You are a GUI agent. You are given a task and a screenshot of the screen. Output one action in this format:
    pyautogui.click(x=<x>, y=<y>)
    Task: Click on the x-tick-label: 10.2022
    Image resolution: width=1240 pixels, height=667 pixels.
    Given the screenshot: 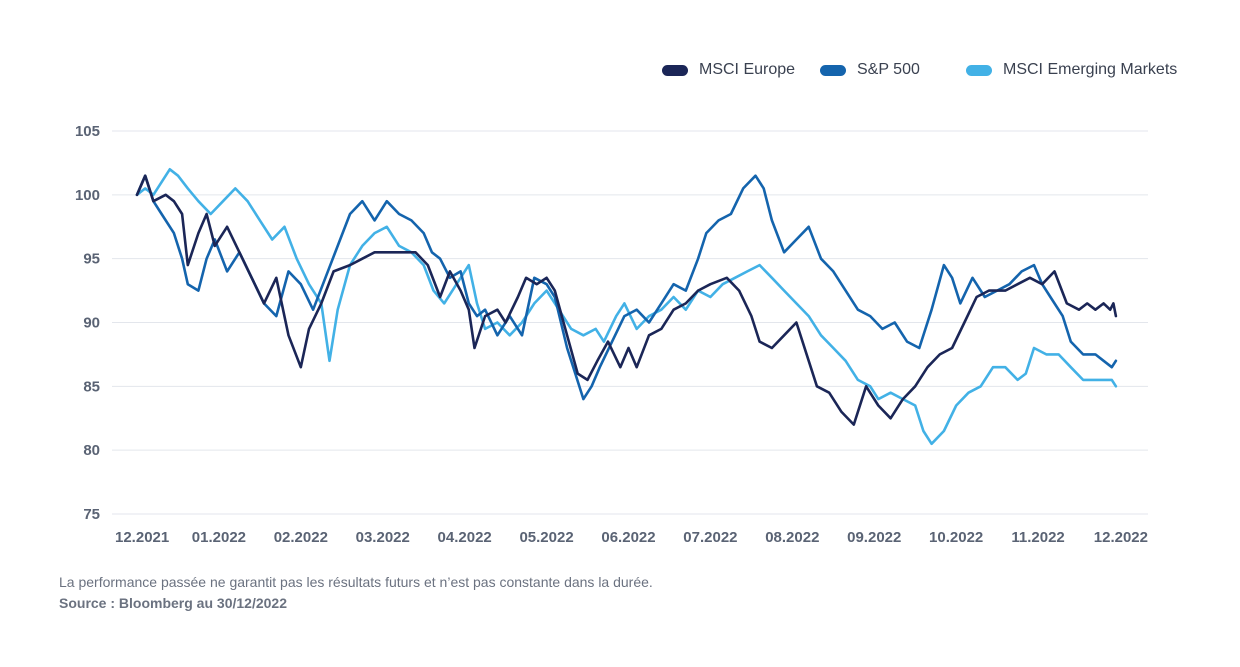 What is the action you would take?
    pyautogui.click(x=956, y=537)
    